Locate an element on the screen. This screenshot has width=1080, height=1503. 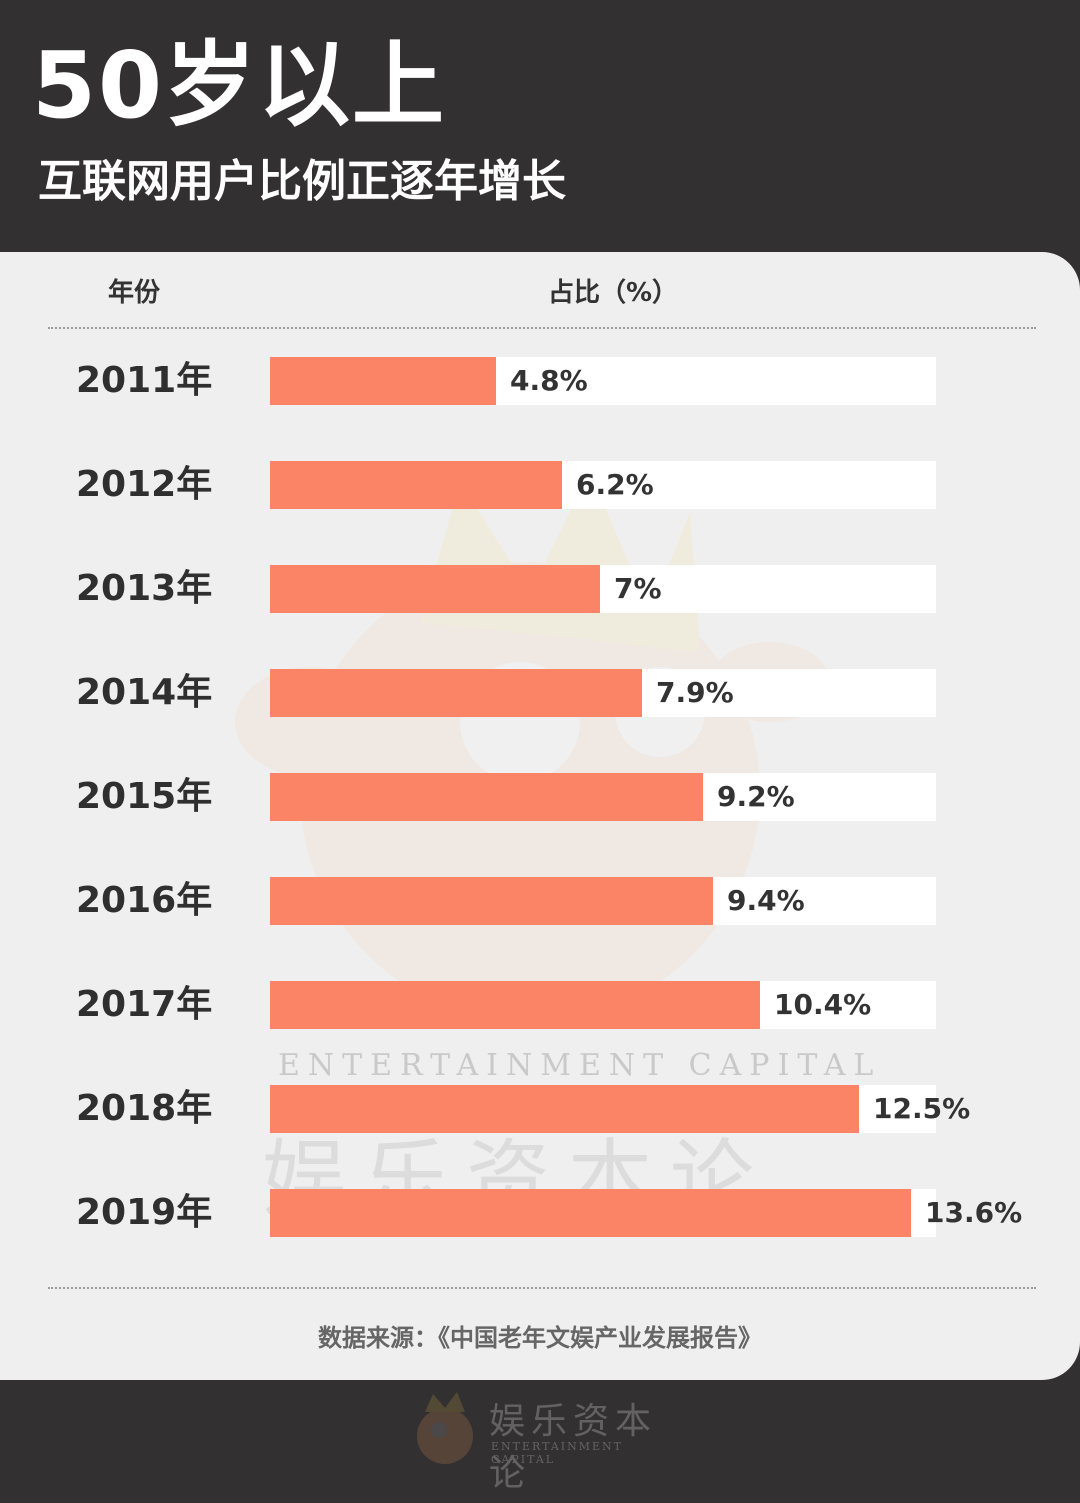
year-label: 2019年 is located at coordinates (144, 1212).